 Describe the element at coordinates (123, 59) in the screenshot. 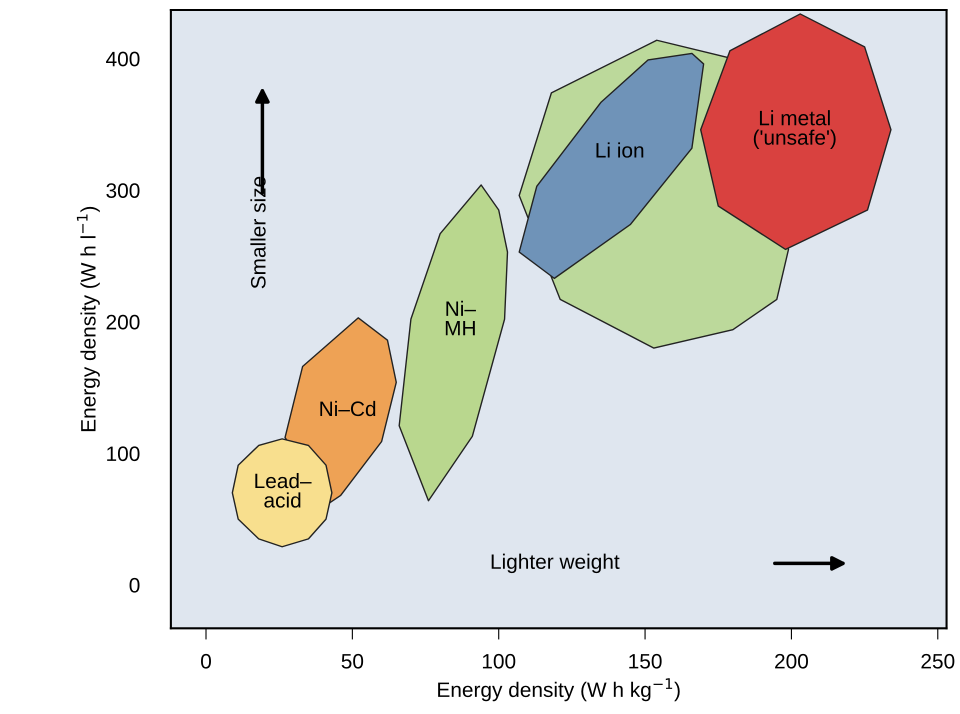

I see `y-tick-label: 400` at that location.